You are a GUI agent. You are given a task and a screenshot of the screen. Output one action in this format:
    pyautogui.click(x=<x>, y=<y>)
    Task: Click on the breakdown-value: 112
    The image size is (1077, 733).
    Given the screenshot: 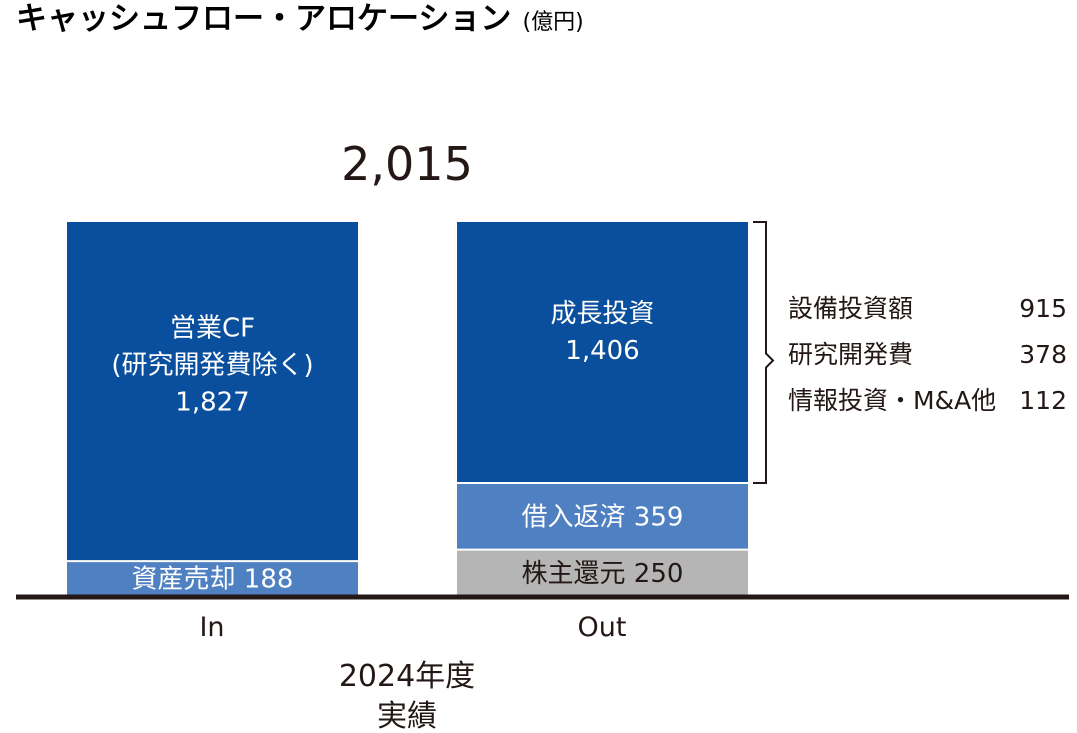 What is the action you would take?
    pyautogui.click(x=1043, y=400)
    